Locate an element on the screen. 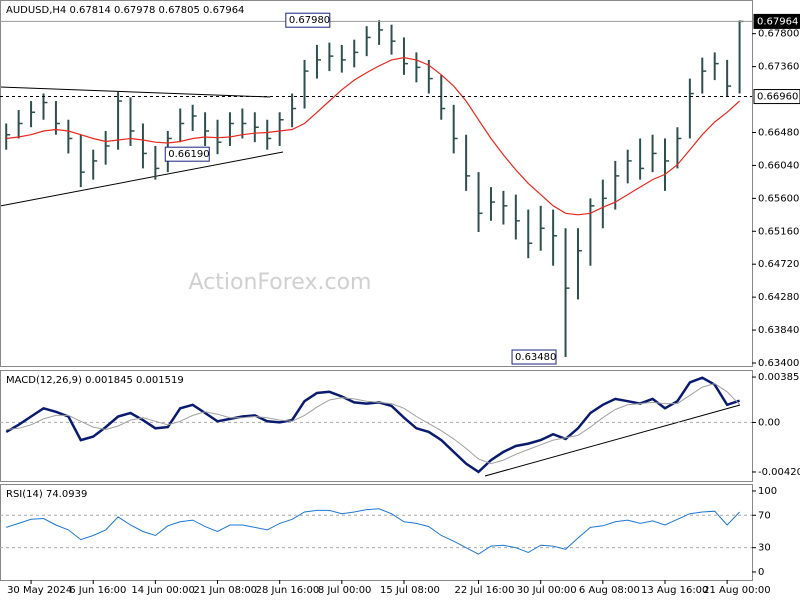  annotation-label: 0.63480 is located at coordinates (535, 357).